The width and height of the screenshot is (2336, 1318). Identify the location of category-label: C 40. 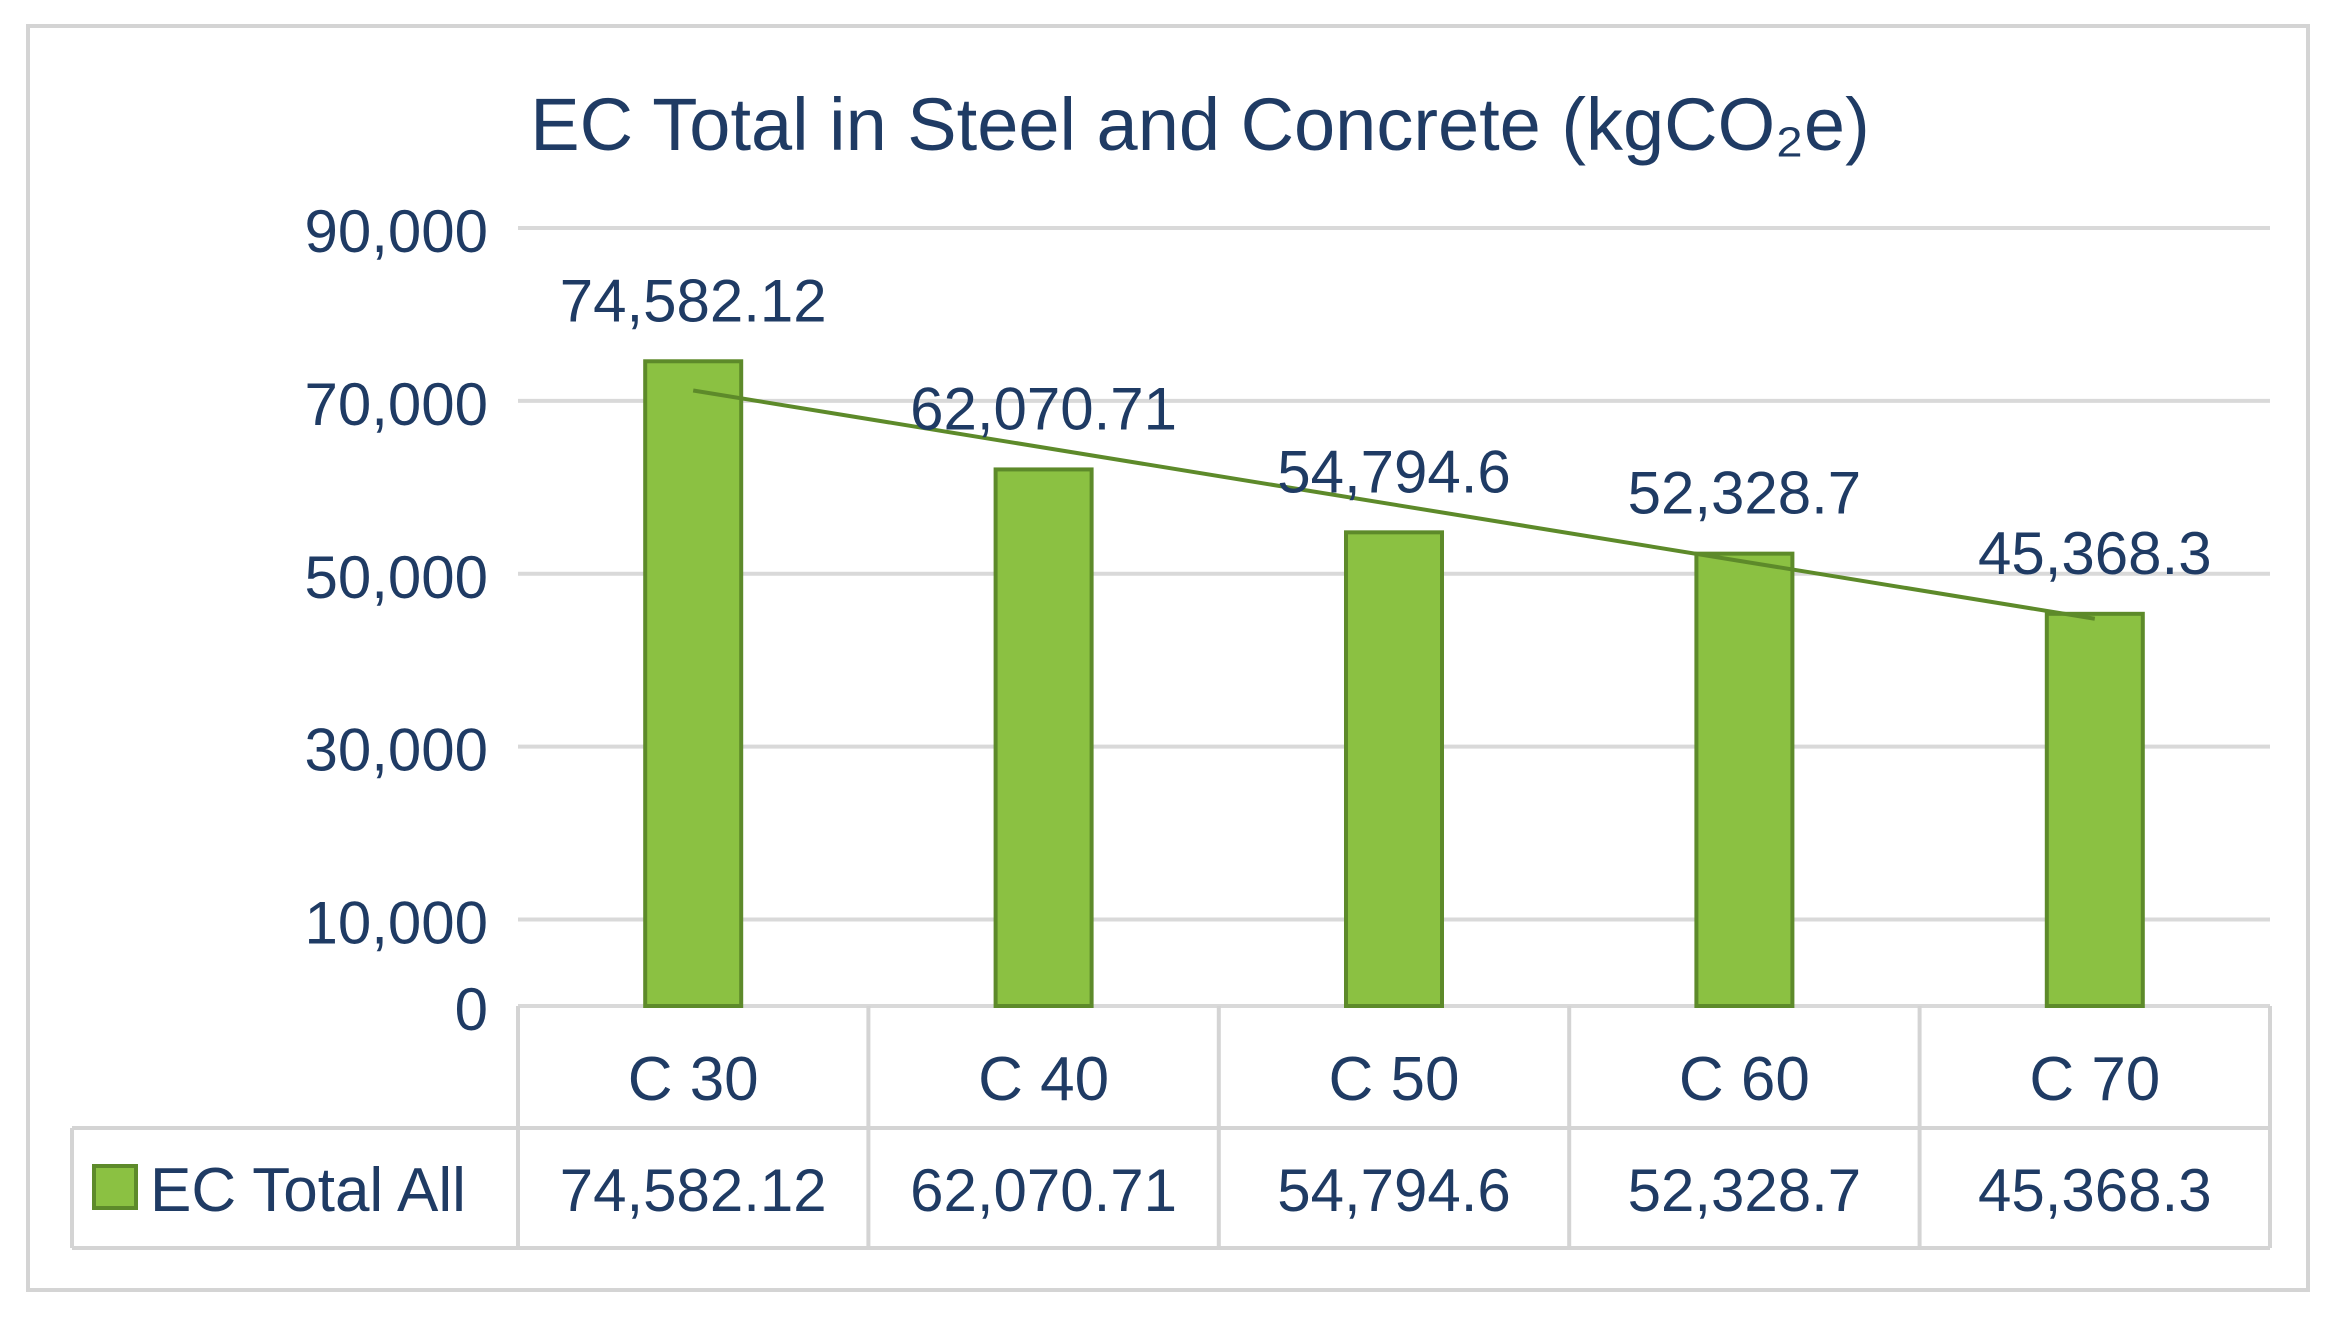
(1043, 1079).